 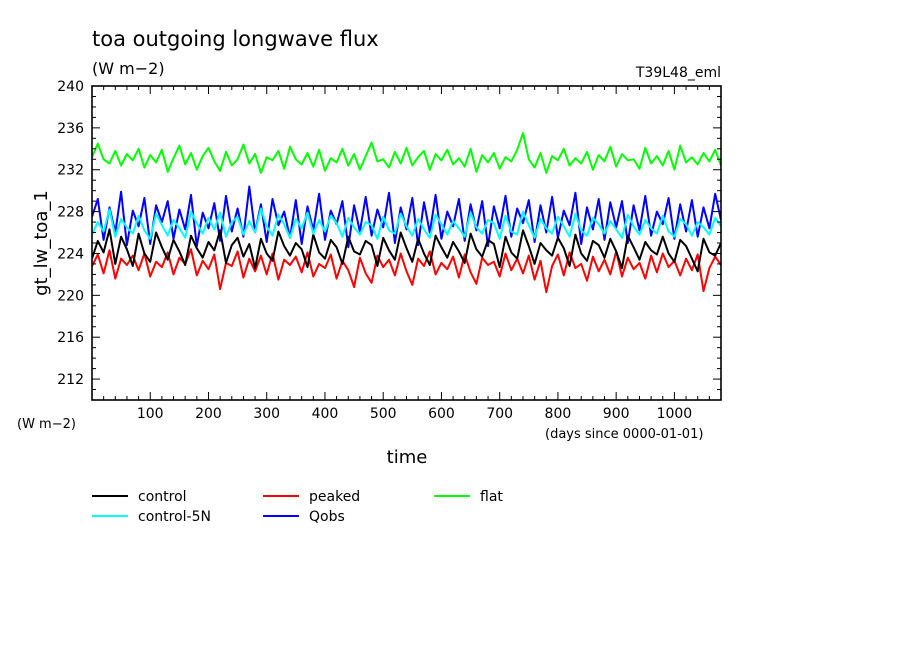 I want to click on x-axis-label: time, so click(x=407, y=457).